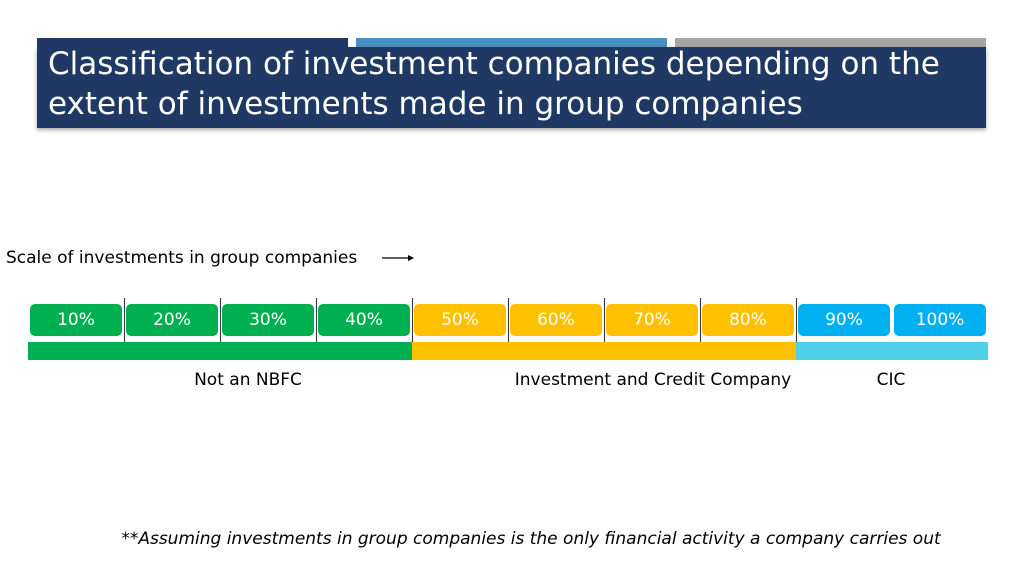 The width and height of the screenshot is (1024, 575). Describe the element at coordinates (844, 320) in the screenshot. I see `scale-step: 90%` at that location.